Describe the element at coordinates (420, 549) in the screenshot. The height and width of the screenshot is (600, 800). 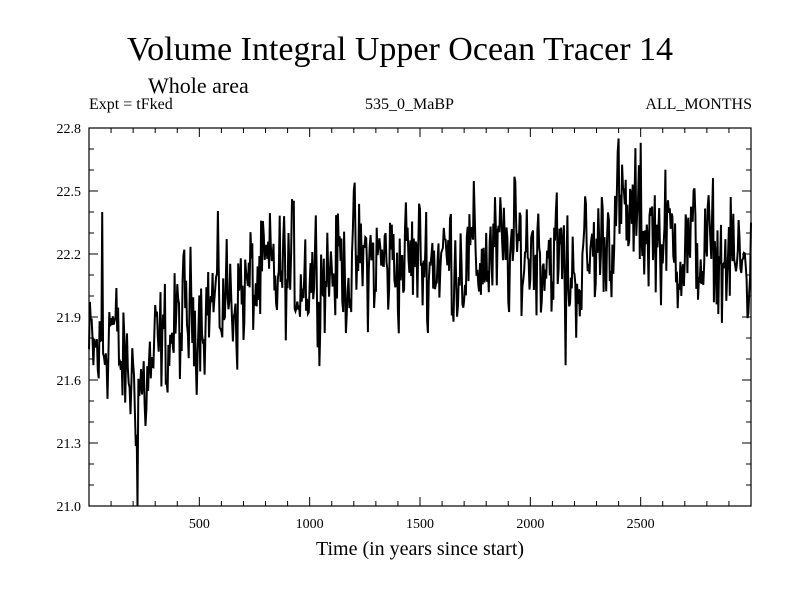
I see `x-axis-label: Time (in years since start)` at that location.